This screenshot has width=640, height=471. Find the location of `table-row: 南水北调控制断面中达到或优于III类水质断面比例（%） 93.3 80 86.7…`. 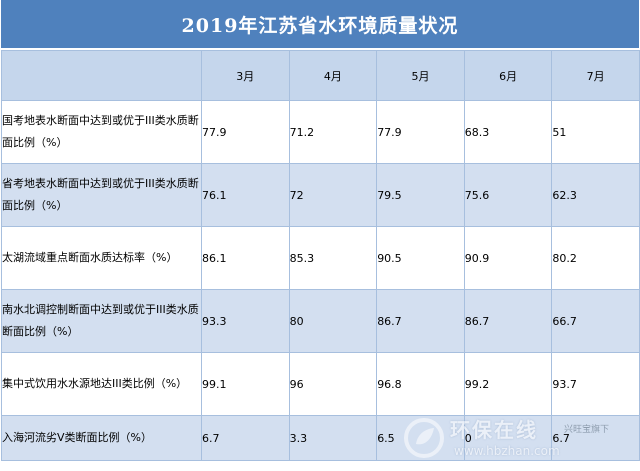

table-row: 南水北调控制断面中达到或优于III类水质断面比例（%） 93.3 80 86.7… is located at coordinates (320, 321).